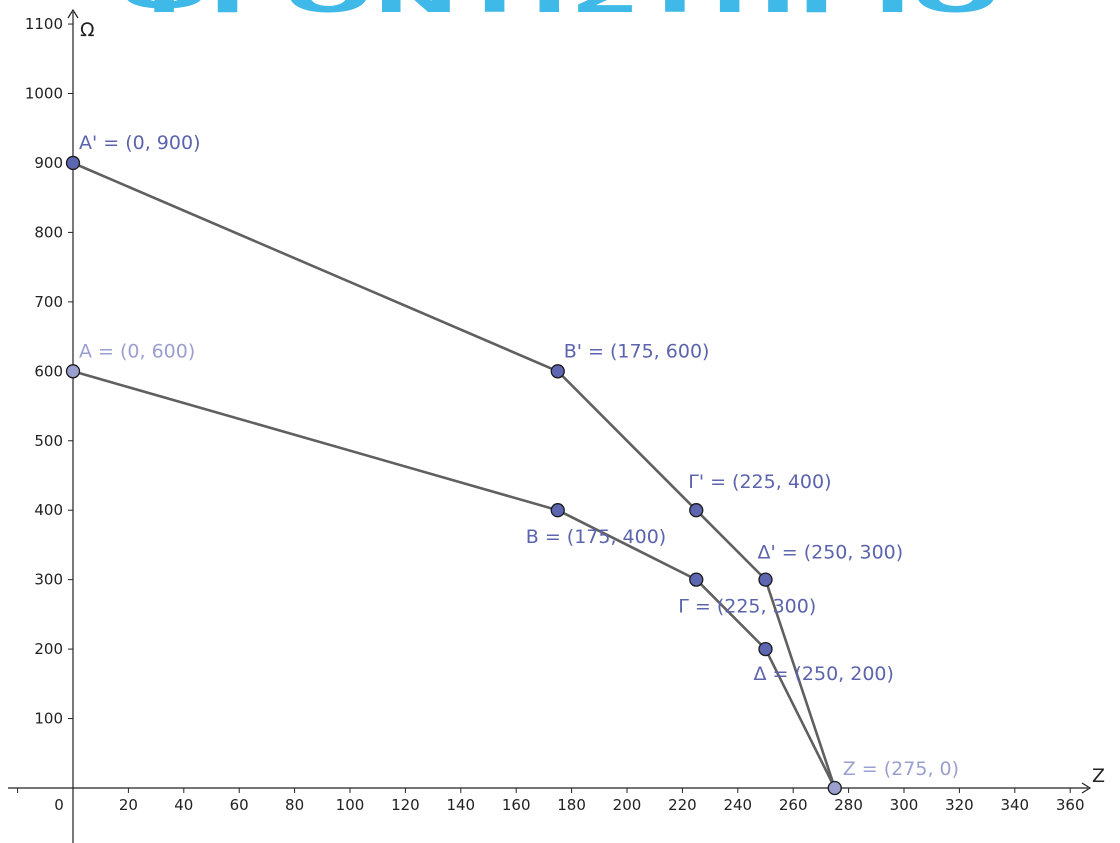 Image resolution: width=1120 pixels, height=843 pixels. What do you see at coordinates (904, 805) in the screenshot?
I see `x-tick-label: 300` at bounding box center [904, 805].